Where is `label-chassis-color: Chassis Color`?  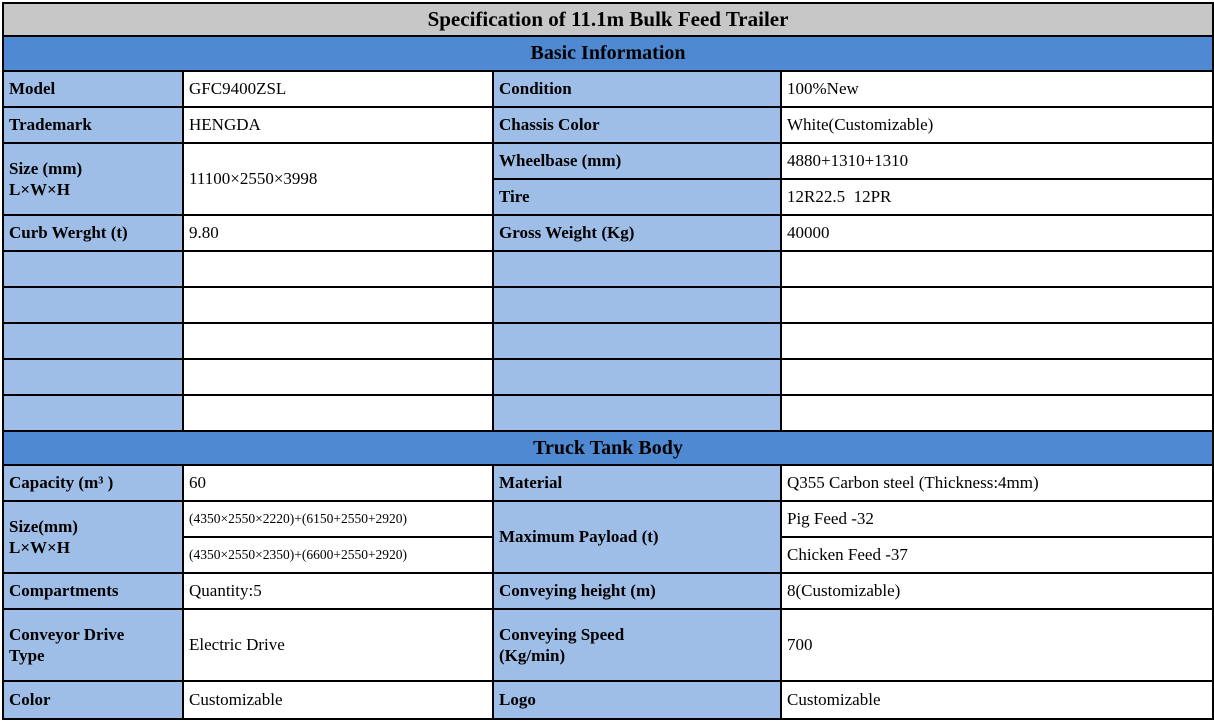 label-chassis-color: Chassis Color is located at coordinates (637, 125).